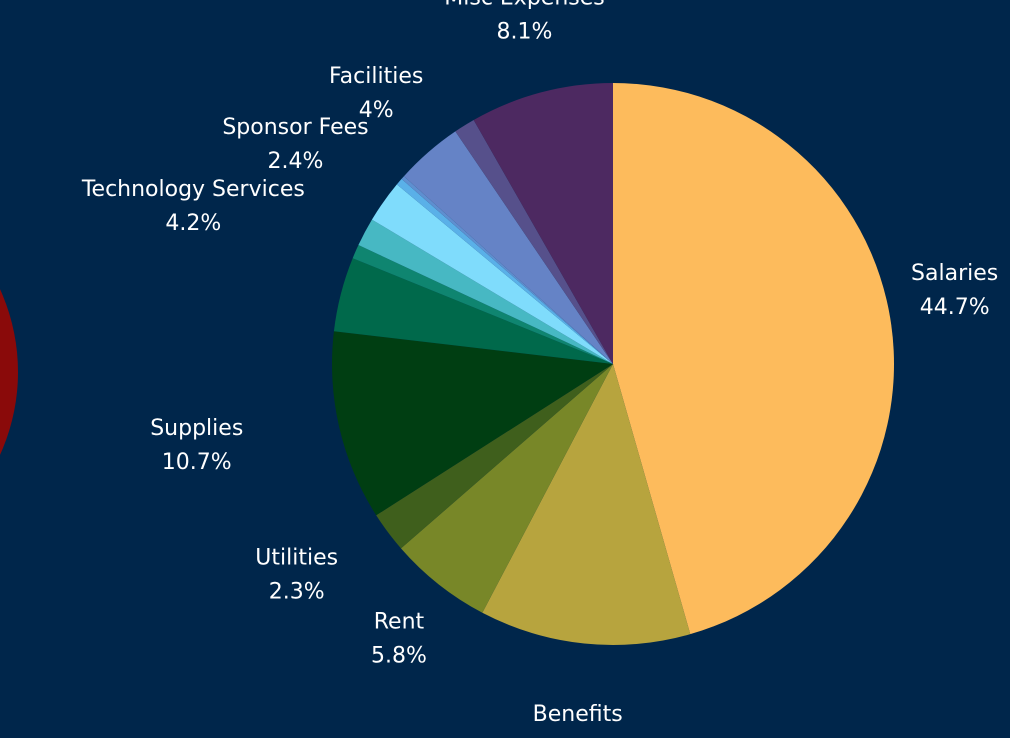 The image size is (1010, 738). I want to click on pie-slice-misc-expenses, so click(543, 223).